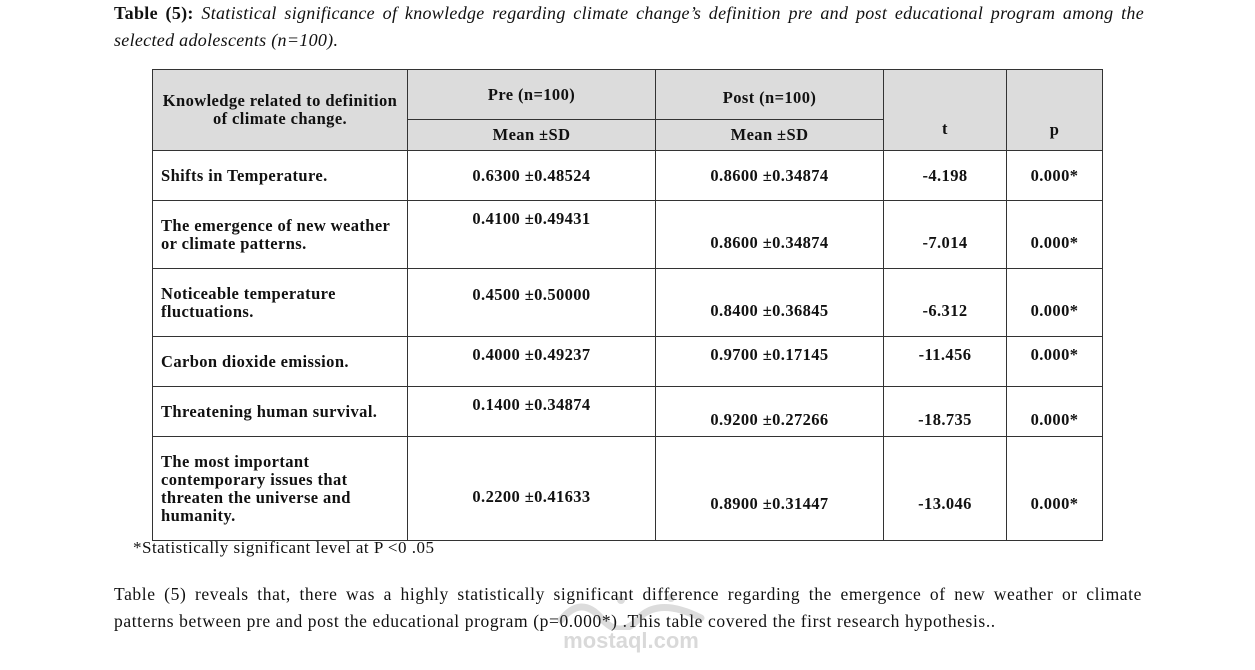  I want to click on row-pre: 0.2200 ±0.41633, so click(531, 488).